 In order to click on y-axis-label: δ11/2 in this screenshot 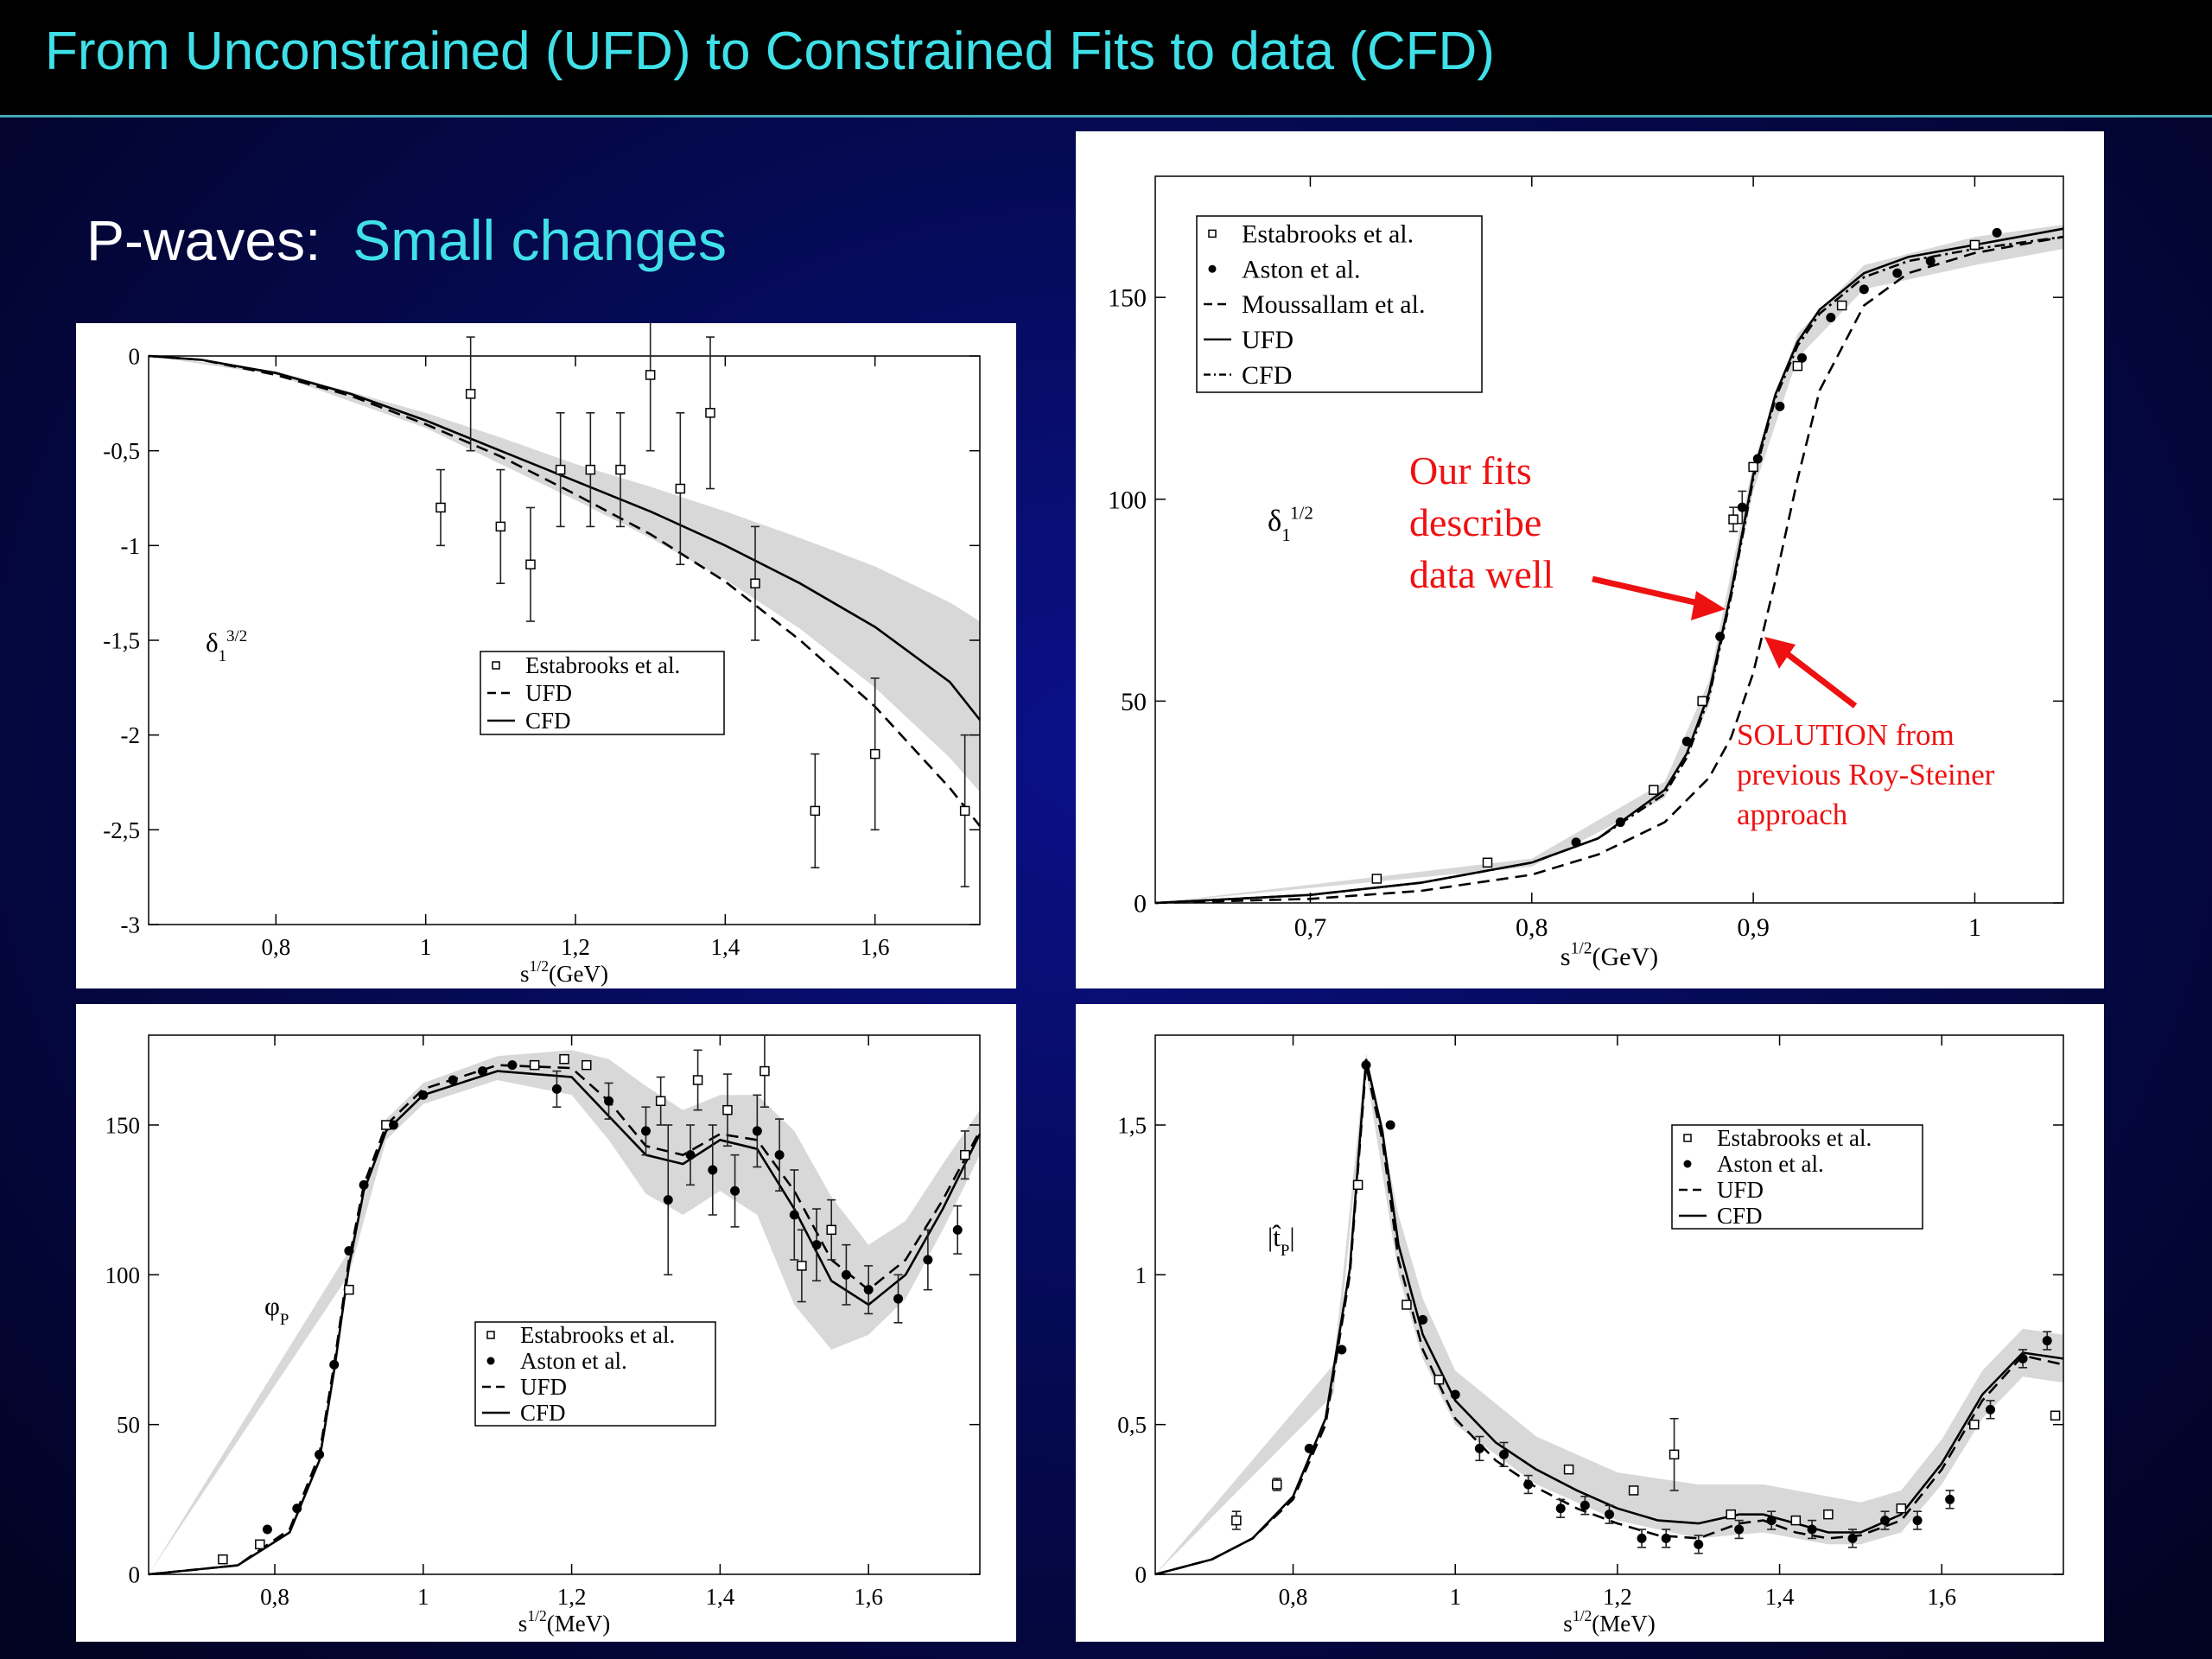, I will do `click(1290, 524)`.